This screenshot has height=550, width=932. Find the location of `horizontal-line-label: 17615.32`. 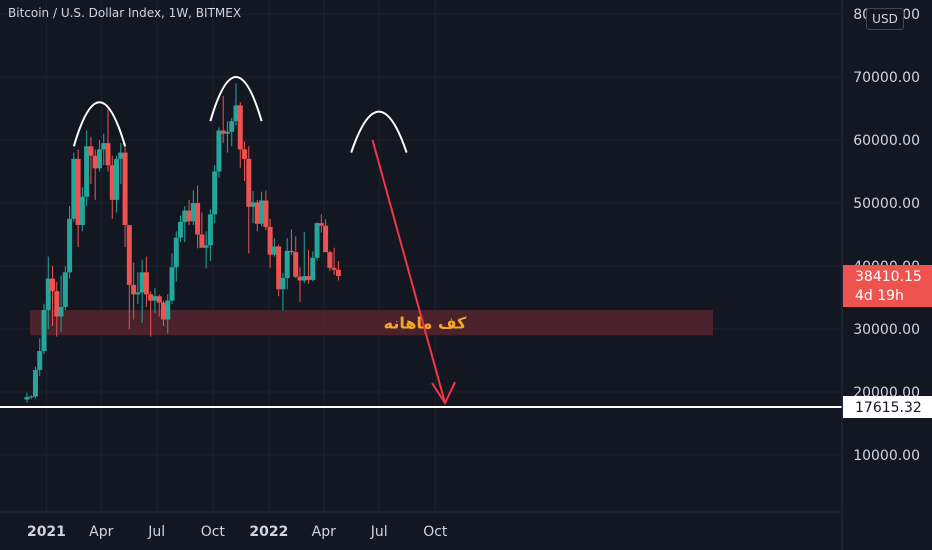

horizontal-line-label: 17615.32 is located at coordinates (887, 407).